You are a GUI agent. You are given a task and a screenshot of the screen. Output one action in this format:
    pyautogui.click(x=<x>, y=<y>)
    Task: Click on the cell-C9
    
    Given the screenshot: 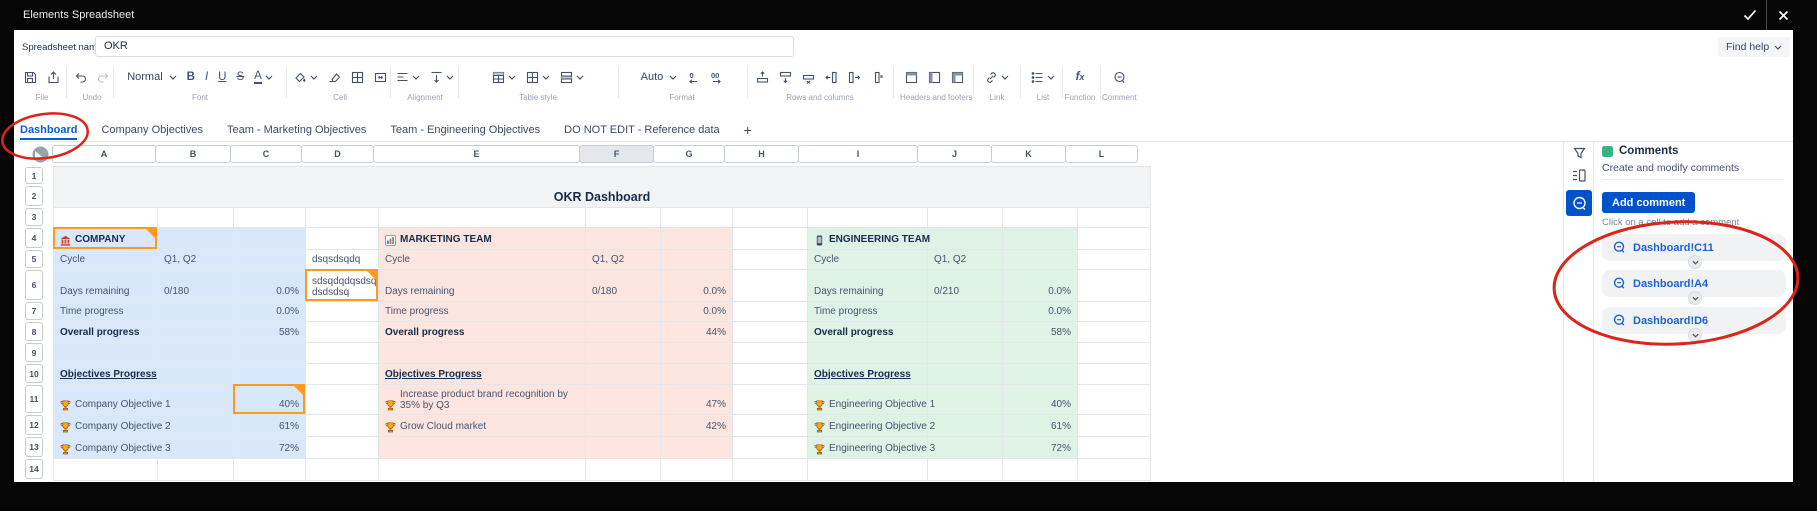 What is the action you would take?
    pyautogui.click(x=270, y=353)
    